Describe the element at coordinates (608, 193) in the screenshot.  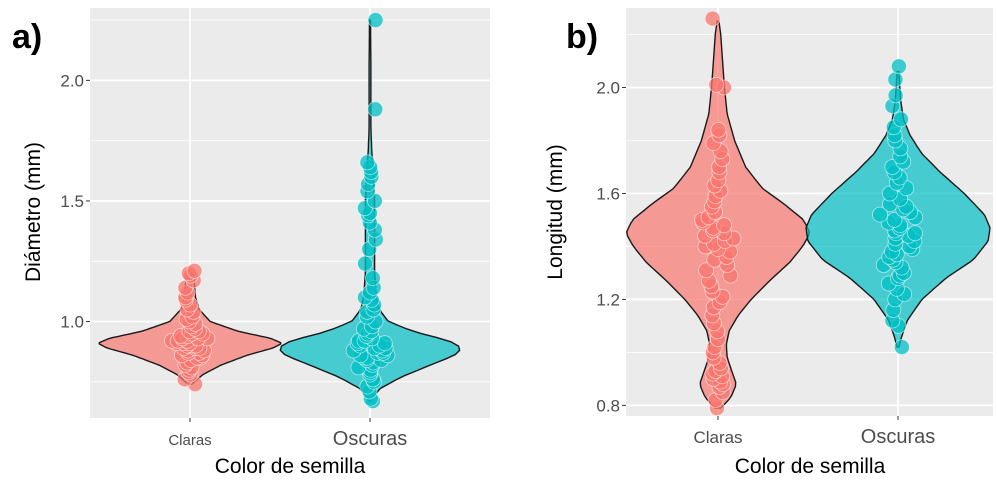
I see `y-tick-label: 1.6` at that location.